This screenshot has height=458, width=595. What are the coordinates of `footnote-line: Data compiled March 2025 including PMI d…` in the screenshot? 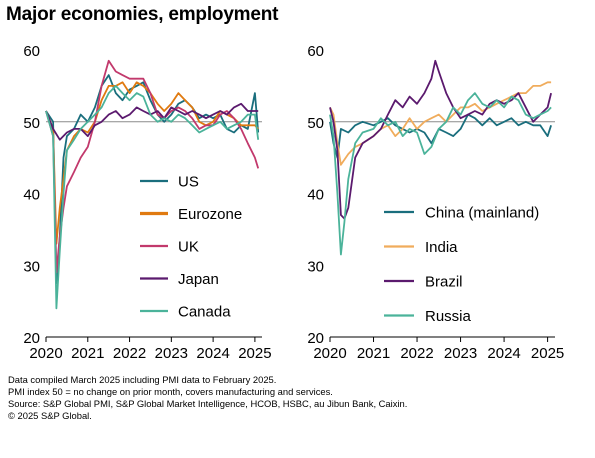 It's located at (142, 379).